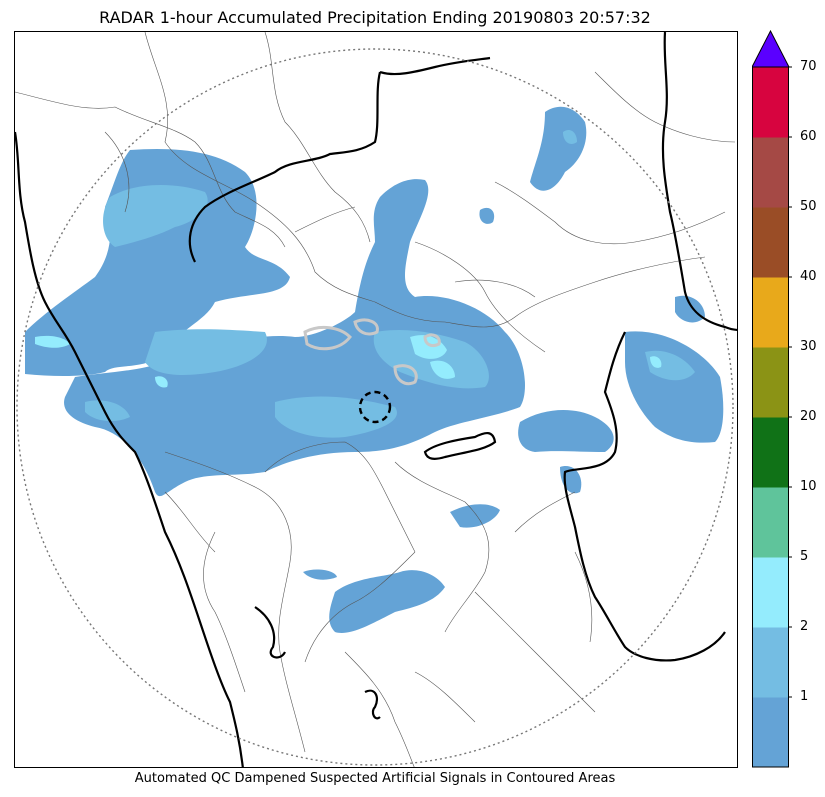 This screenshot has width=825, height=797. Describe the element at coordinates (804, 556) in the screenshot. I see `colorbar-tick-label: 5` at that location.